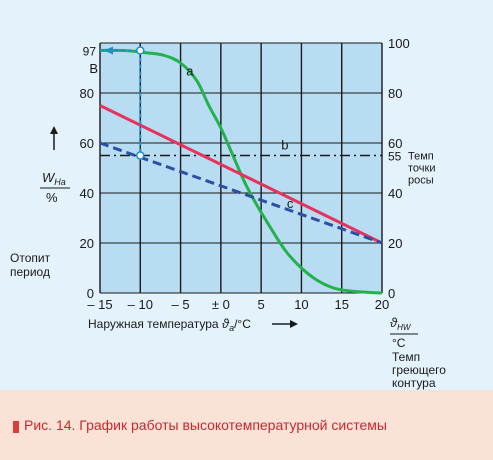 The width and height of the screenshot is (493, 460). I want to click on right-annotation-desc: Темп, so click(421, 157).